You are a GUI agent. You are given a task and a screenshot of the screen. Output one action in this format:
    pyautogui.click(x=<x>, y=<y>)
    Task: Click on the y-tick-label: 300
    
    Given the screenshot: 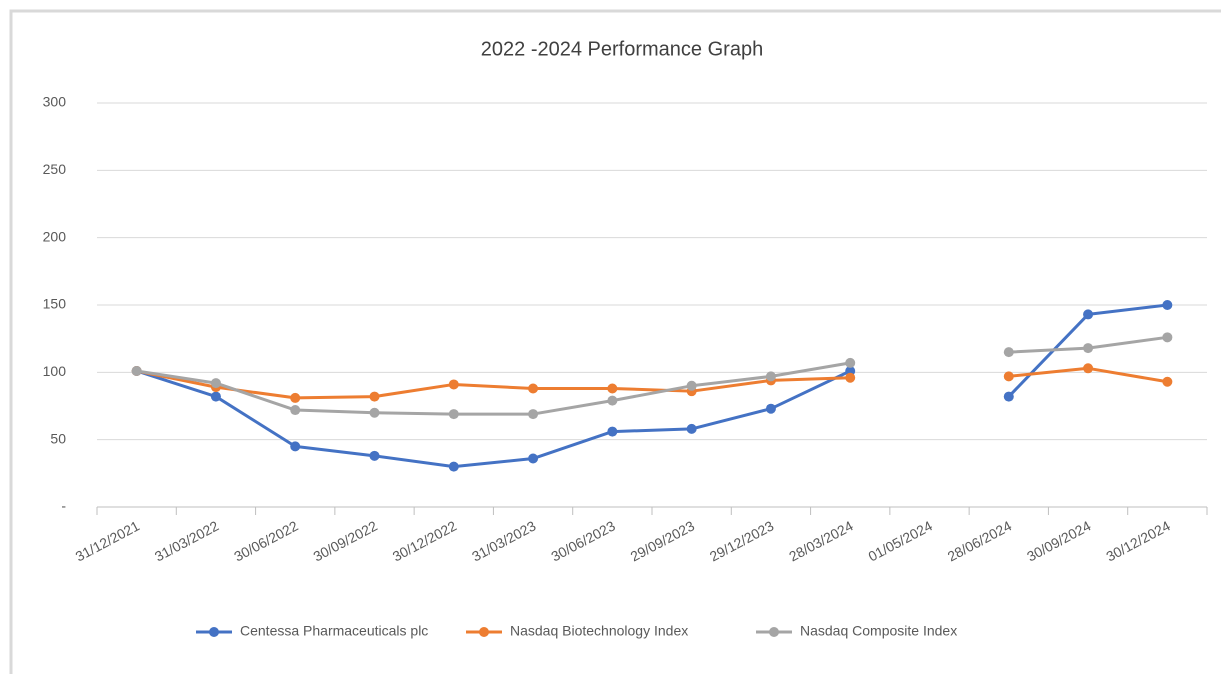 What is the action you would take?
    pyautogui.click(x=55, y=102)
    